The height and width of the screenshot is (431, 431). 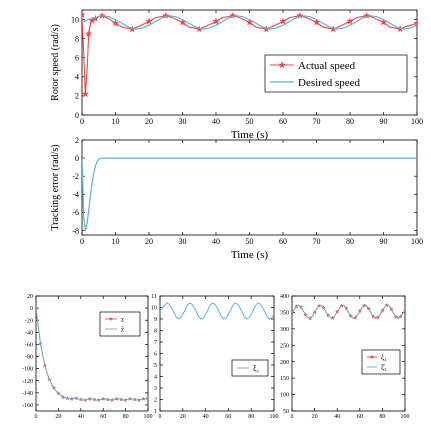 What do you see at coordinates (75, 230) in the screenshot?
I see `y-tick-label: -8` at bounding box center [75, 230].